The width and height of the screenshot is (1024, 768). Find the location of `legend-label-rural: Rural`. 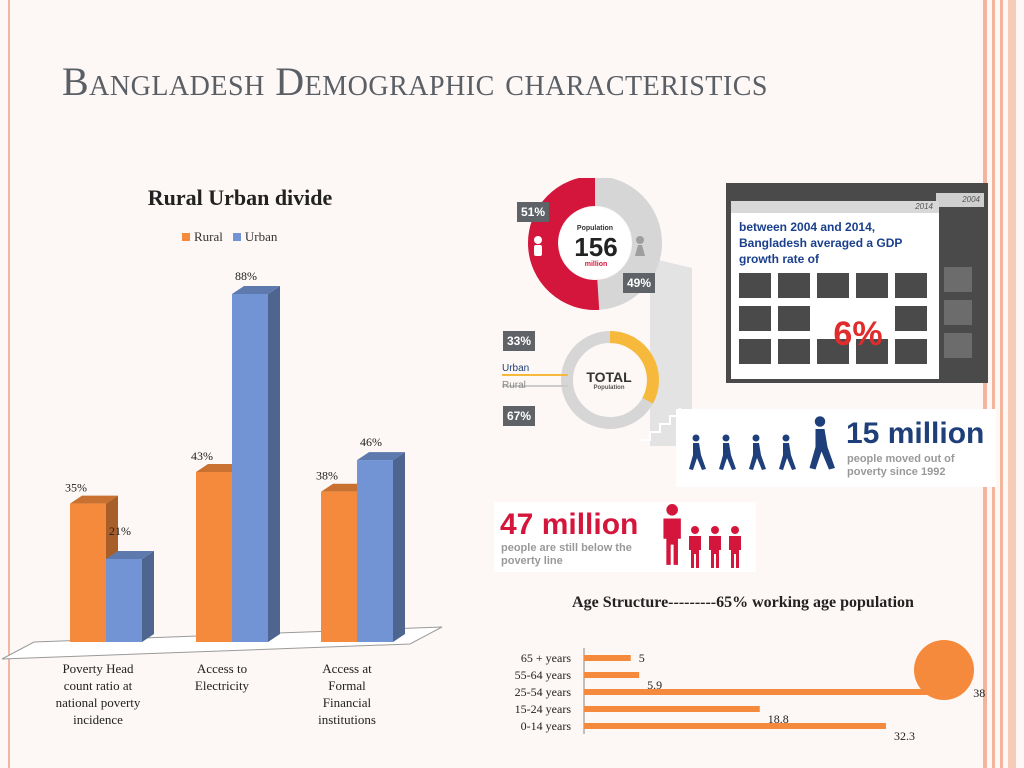

legend-label-rural: Rural is located at coordinates (208, 236).